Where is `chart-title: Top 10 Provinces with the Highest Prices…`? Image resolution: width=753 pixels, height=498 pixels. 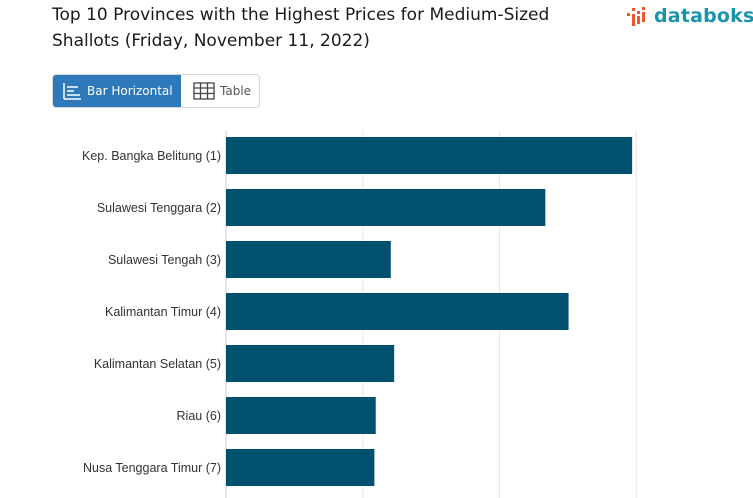
chart-title: Top 10 Provinces with the Highest Prices… is located at coordinates (301, 28).